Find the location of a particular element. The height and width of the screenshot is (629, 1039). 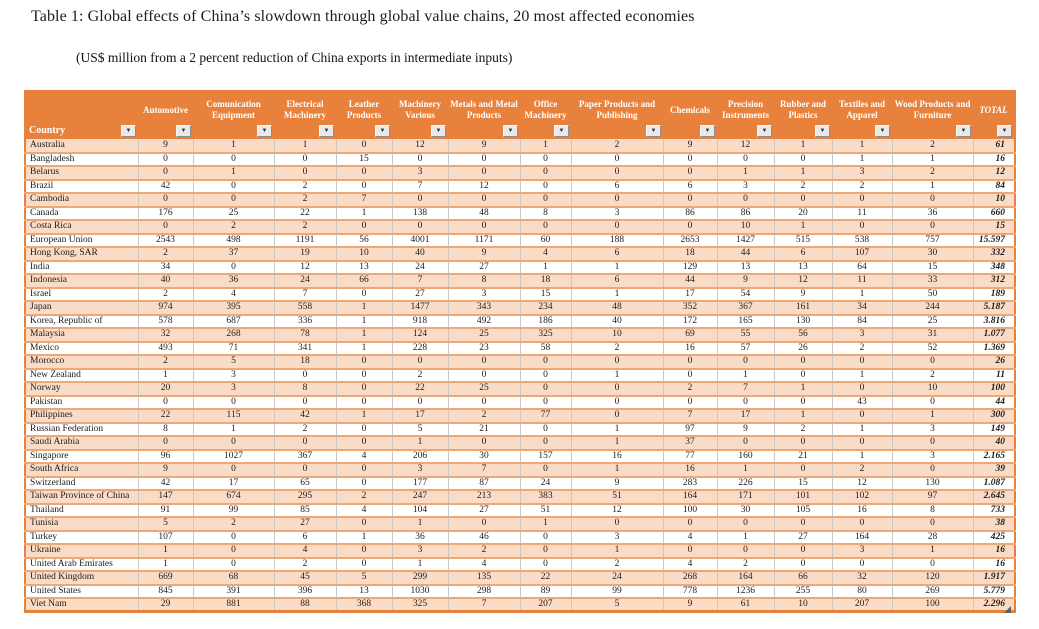

value-cell: 22 is located at coordinates (166, 416).